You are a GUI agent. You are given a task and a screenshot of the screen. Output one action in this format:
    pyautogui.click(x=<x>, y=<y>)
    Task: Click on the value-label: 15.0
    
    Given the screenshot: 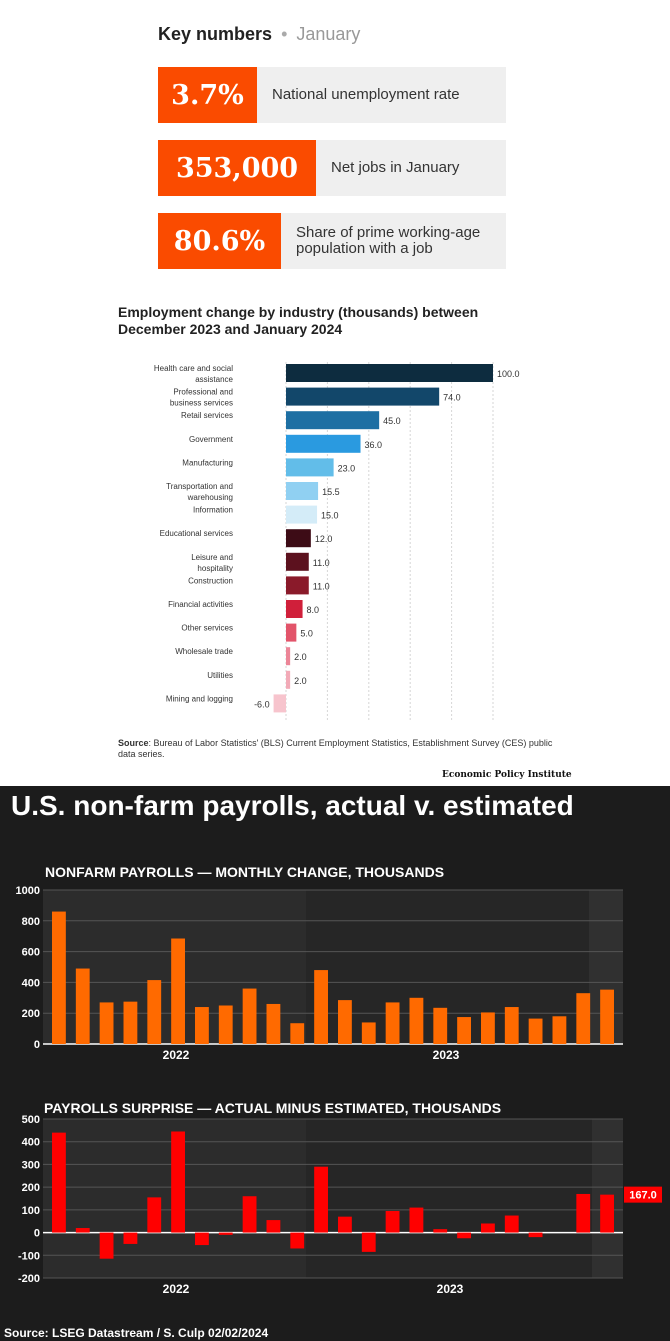 What is the action you would take?
    pyautogui.click(x=330, y=516)
    